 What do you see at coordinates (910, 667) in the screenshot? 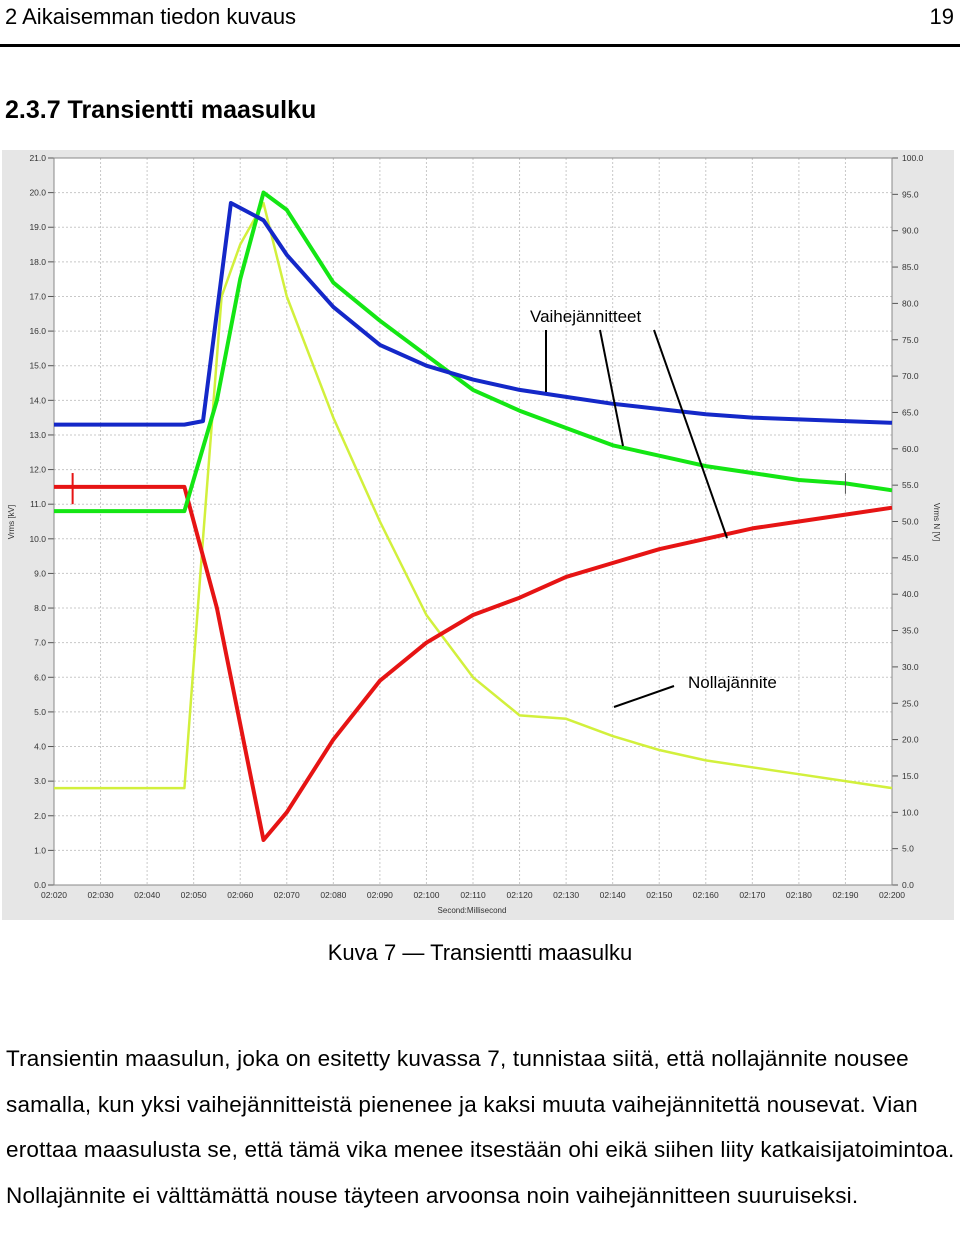
I see `y-right-tick-label: 30.0` at bounding box center [910, 667].